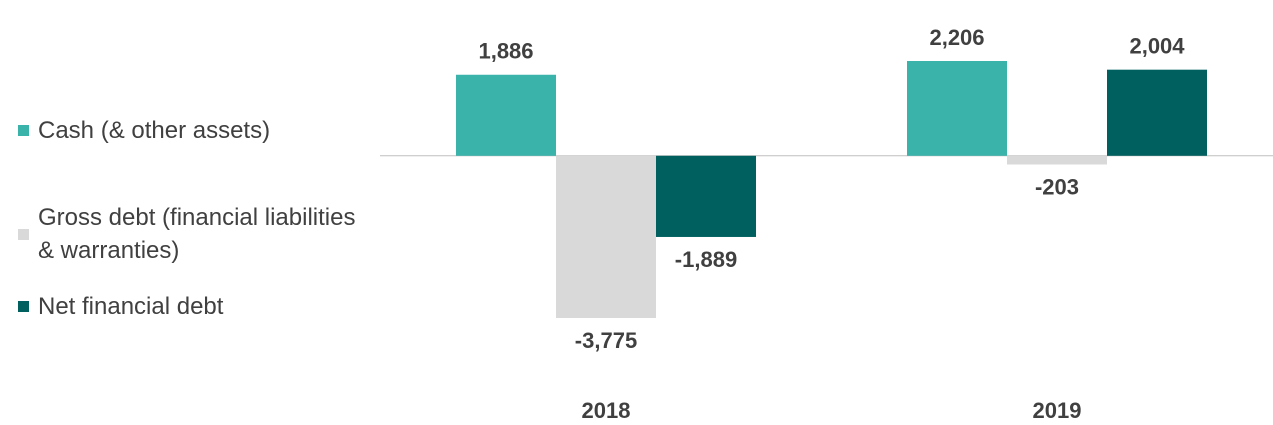 This screenshot has height=425, width=1273. I want to click on data-label: 2,004, so click(1157, 45).